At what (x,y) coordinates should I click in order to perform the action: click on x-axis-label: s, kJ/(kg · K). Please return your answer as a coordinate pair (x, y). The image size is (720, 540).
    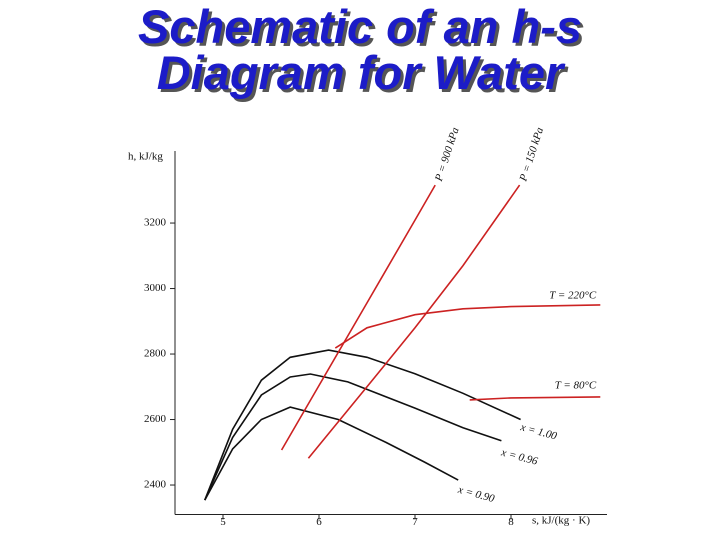
    Looking at the image, I should click on (561, 521).